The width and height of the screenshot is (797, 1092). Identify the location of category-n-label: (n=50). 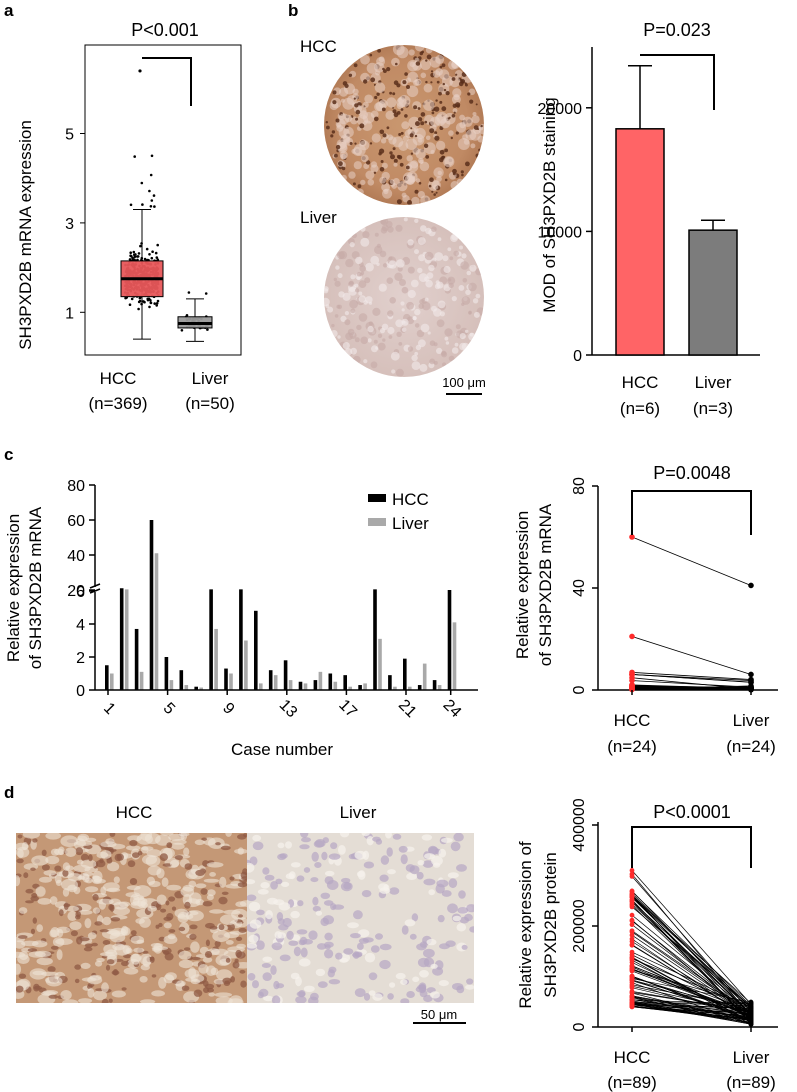
(210, 403).